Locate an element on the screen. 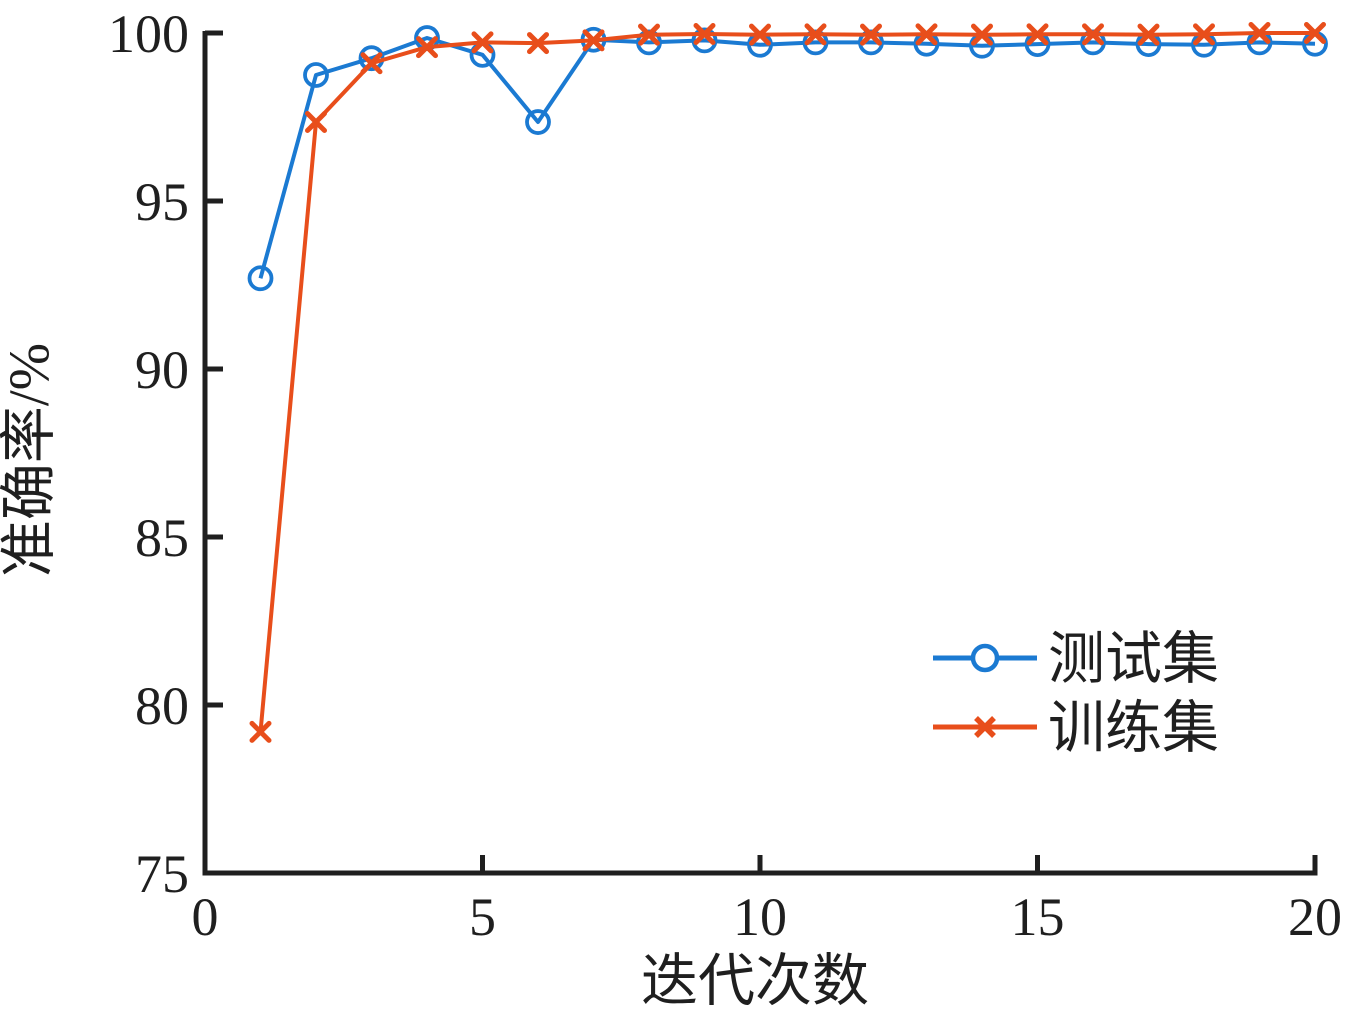 The height and width of the screenshot is (1017, 1347). x-tick-label: 20 is located at coordinates (1315, 917).